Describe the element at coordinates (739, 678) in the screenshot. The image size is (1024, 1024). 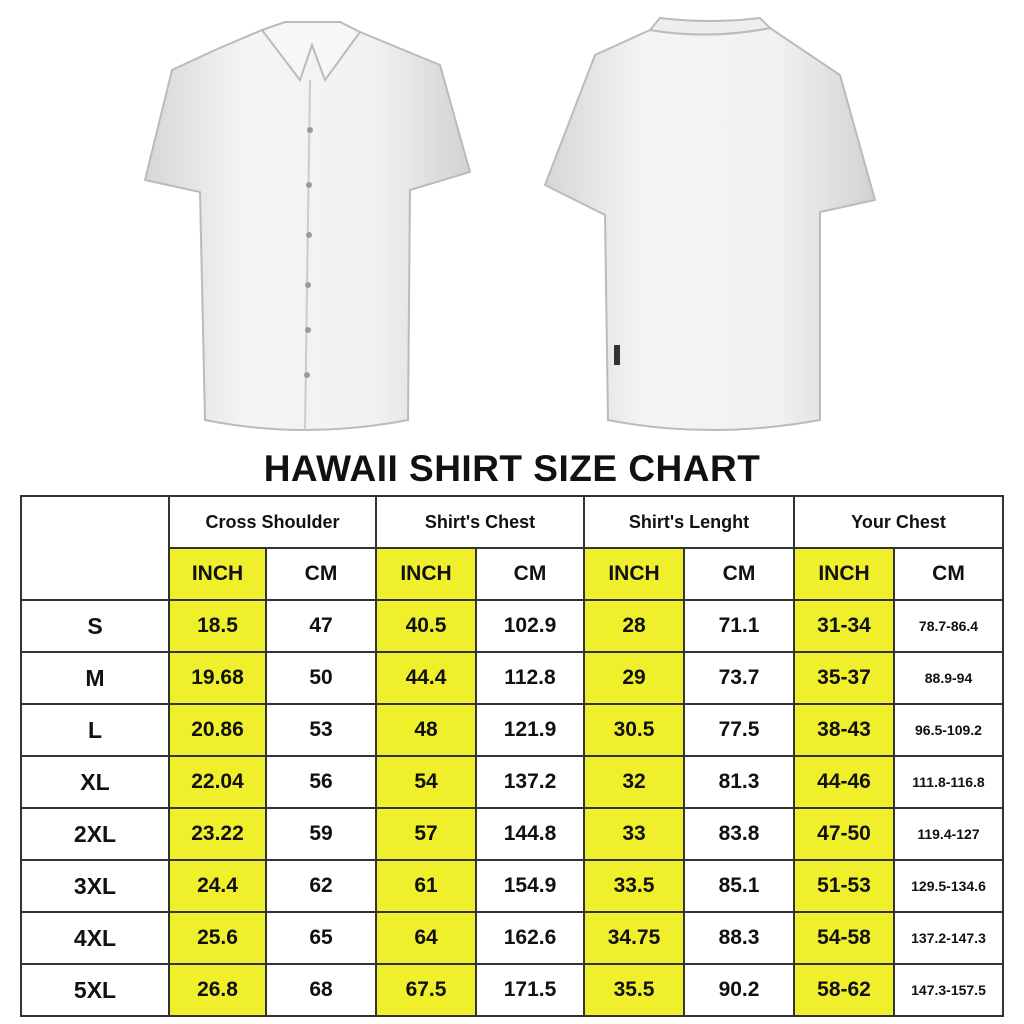
I see `table-cell: 73.7` at that location.